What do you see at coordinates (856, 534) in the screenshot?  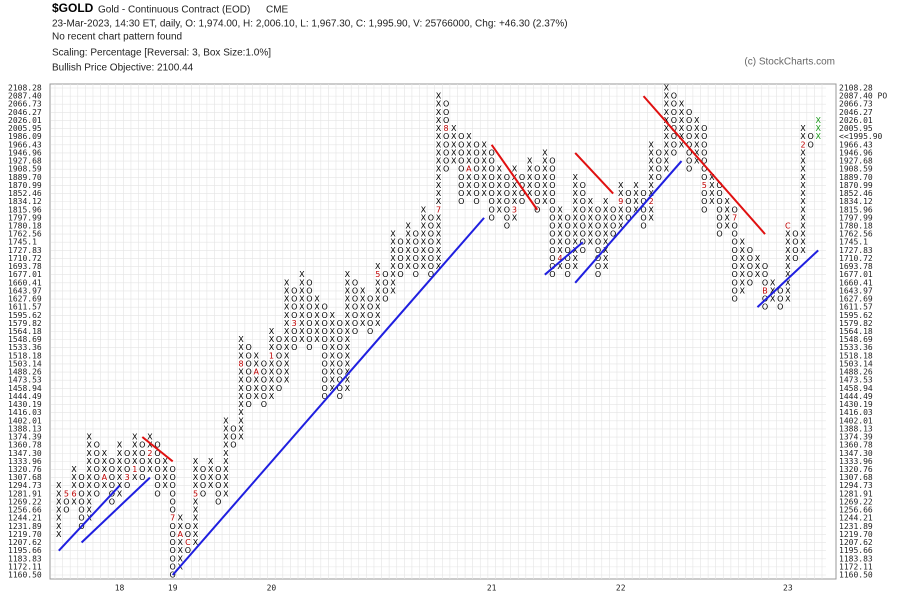 I see `y-tick-label-right: 1219.70` at bounding box center [856, 534].